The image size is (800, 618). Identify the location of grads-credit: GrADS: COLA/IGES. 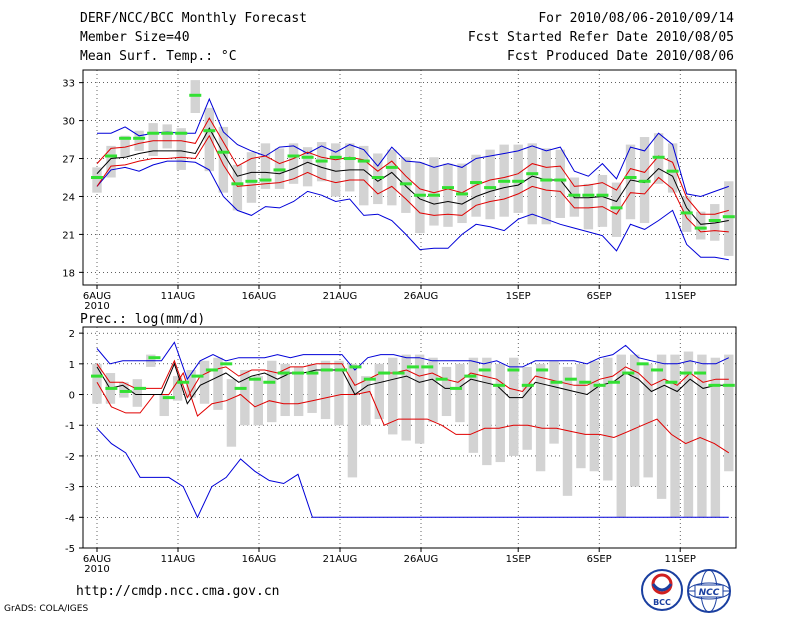
(46, 609).